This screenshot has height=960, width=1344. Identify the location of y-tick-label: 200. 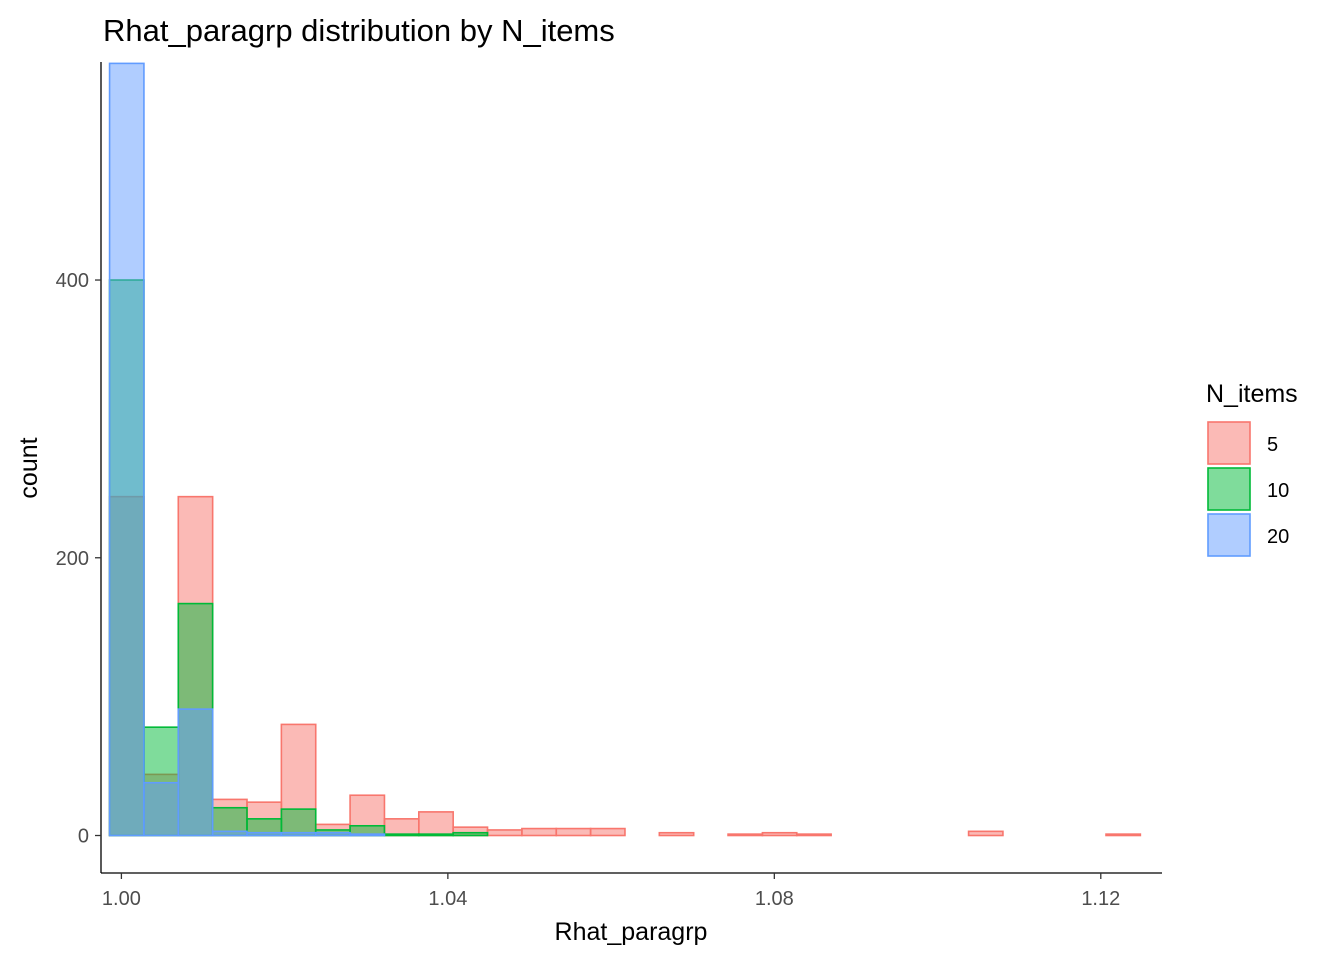
(72, 559).